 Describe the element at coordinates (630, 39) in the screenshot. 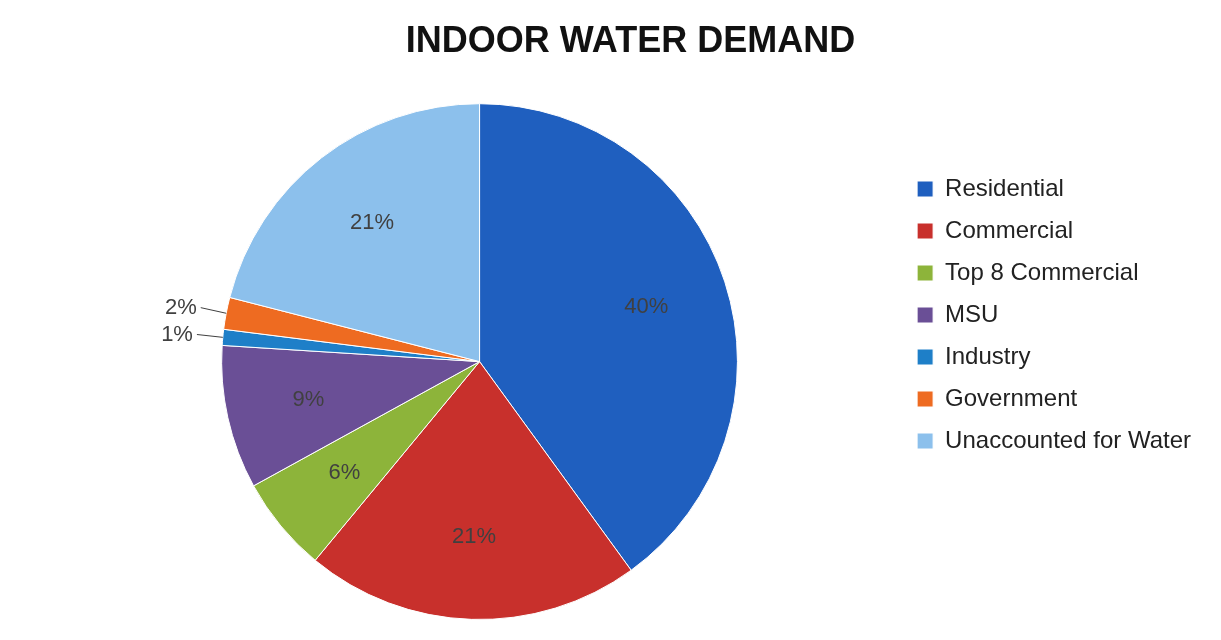

I see `chart-title: INDOOR WATER DEMAND` at that location.